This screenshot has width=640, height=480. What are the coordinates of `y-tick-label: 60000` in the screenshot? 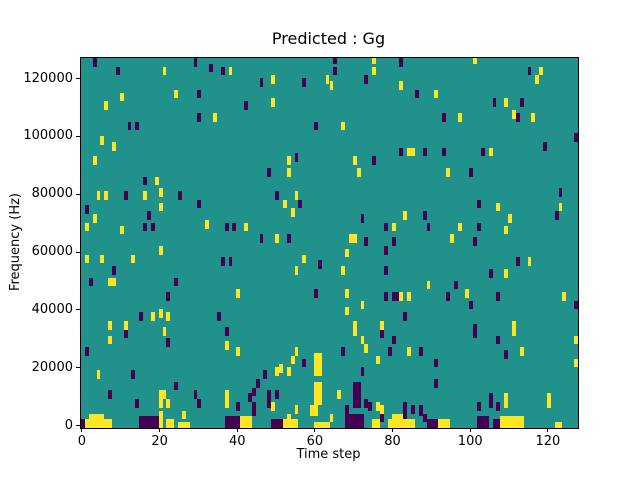 It's located at (52, 252).